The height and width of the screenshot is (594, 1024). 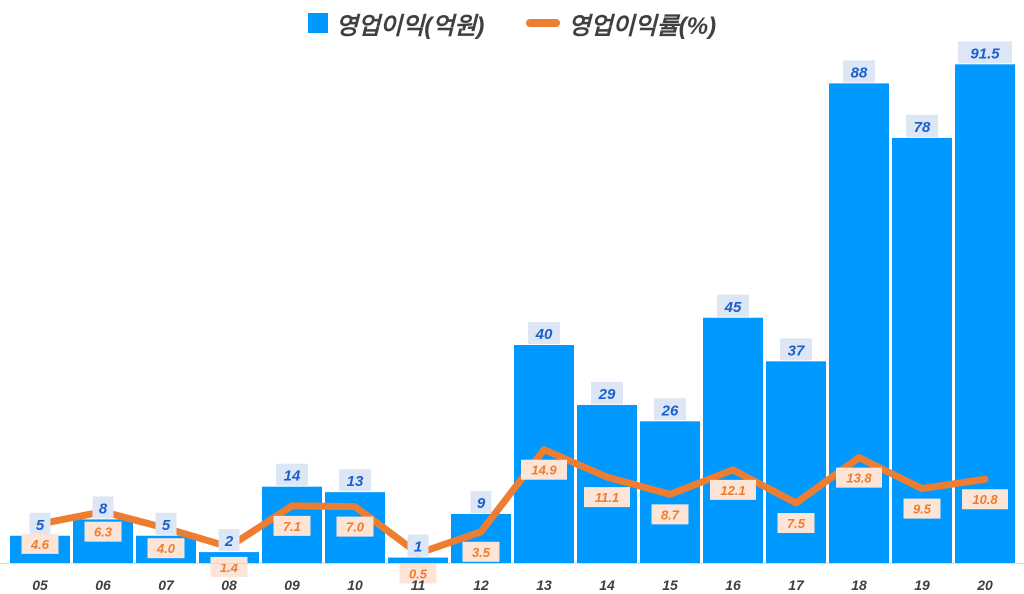 I want to click on bar-value-label: 88, so click(x=859, y=71).